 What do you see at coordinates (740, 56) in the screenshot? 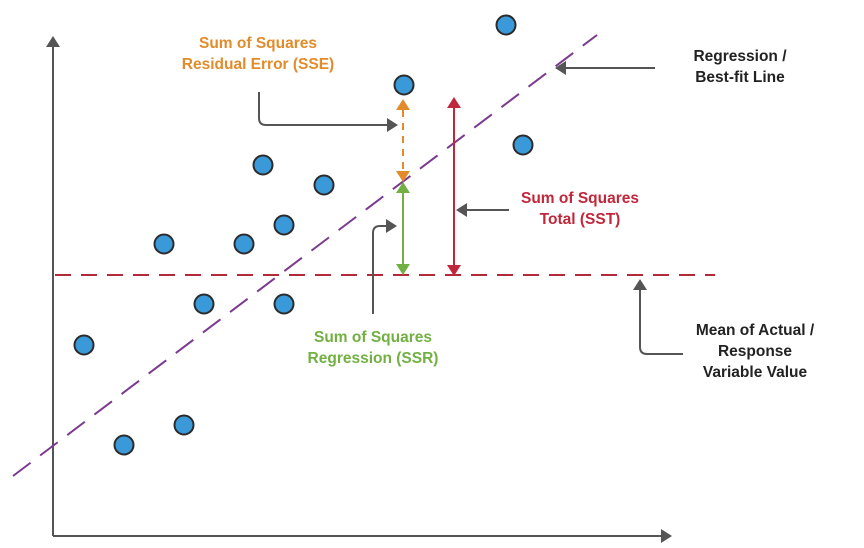
I see `regression-label-line1: Regression /` at bounding box center [740, 56].